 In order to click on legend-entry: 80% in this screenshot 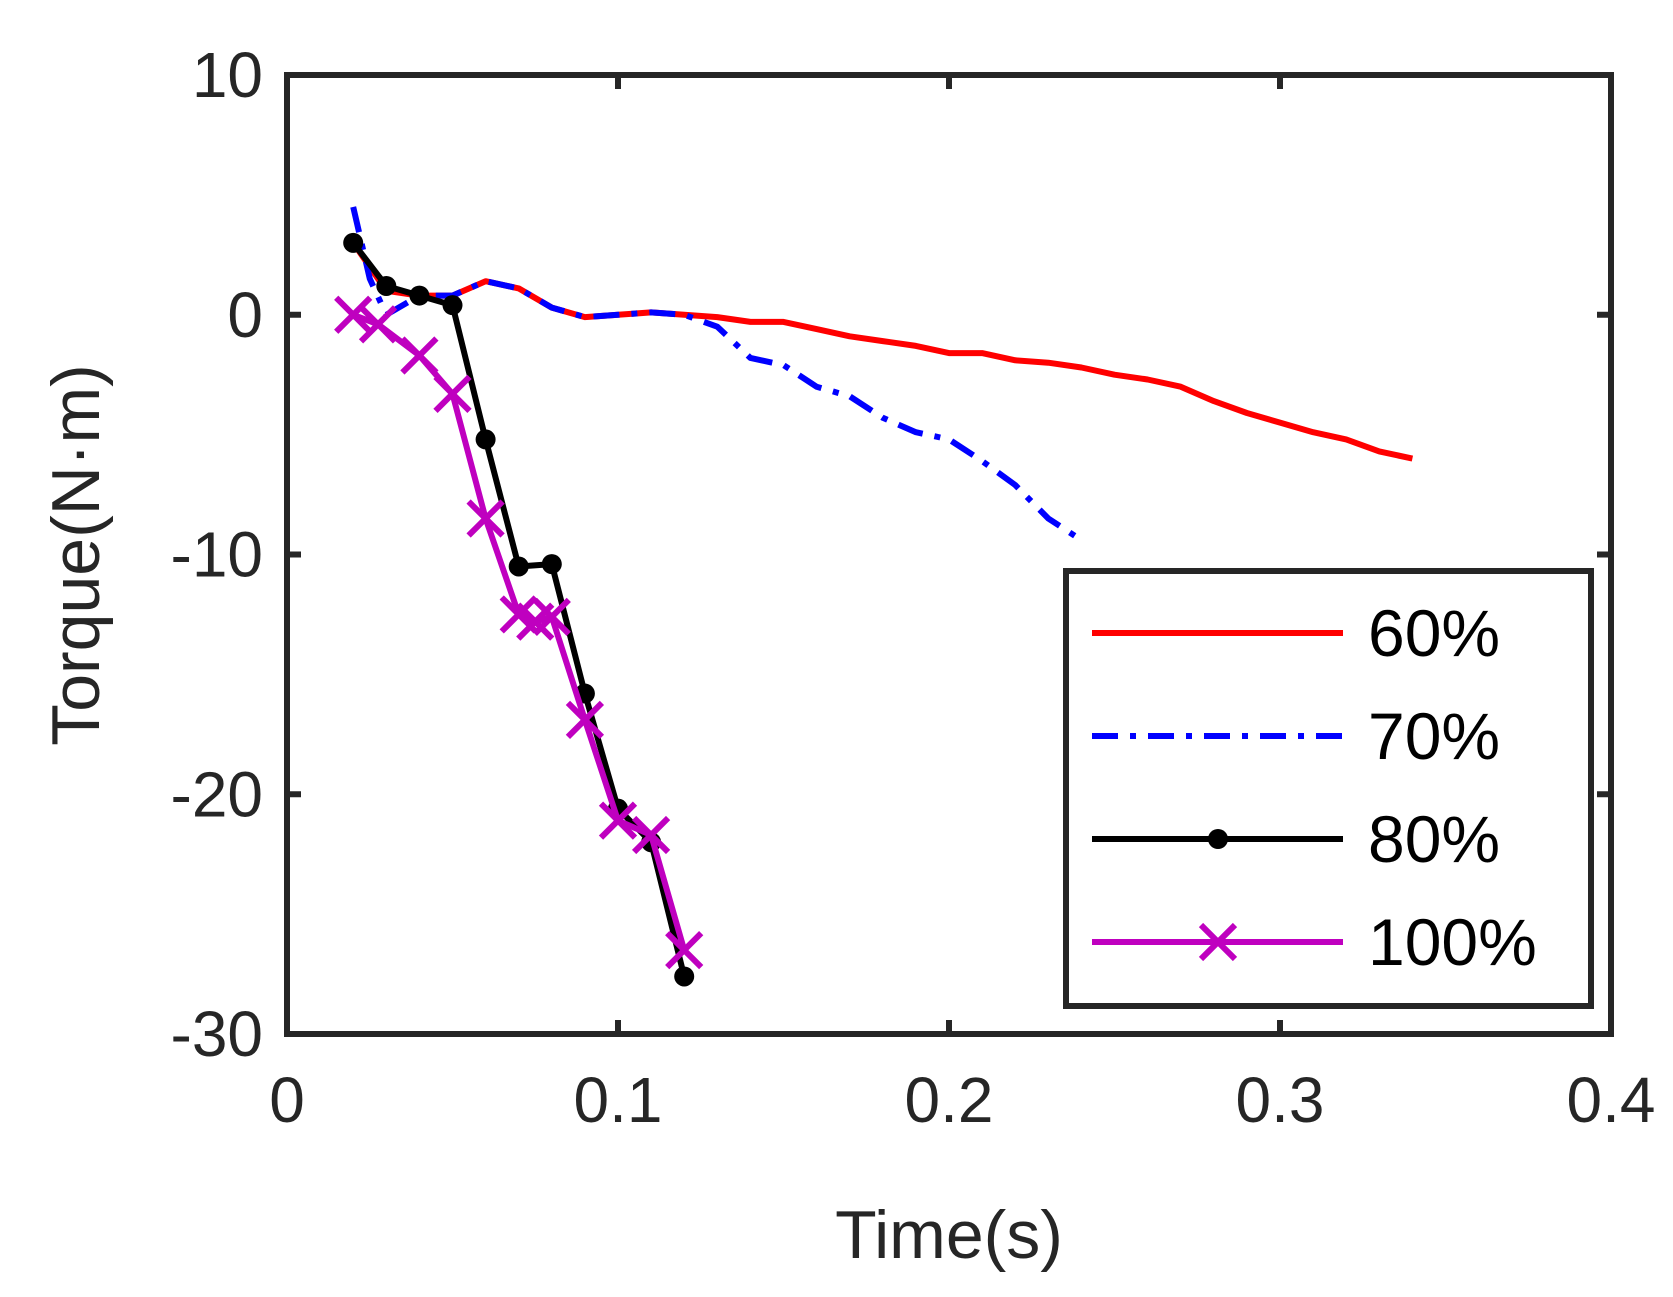, I will do `click(1296, 839)`.